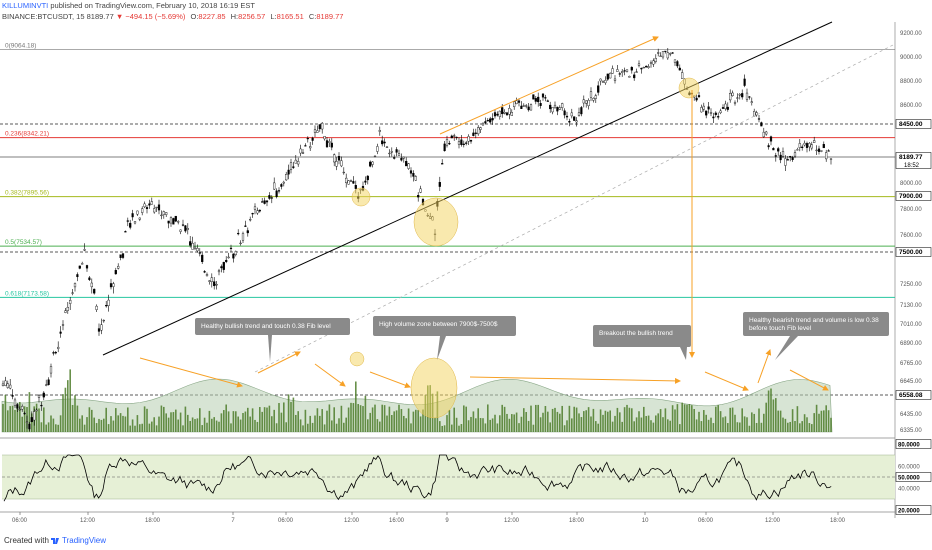 This screenshot has height=550, width=932. I want to click on close-value: 8189.77, so click(330, 16).